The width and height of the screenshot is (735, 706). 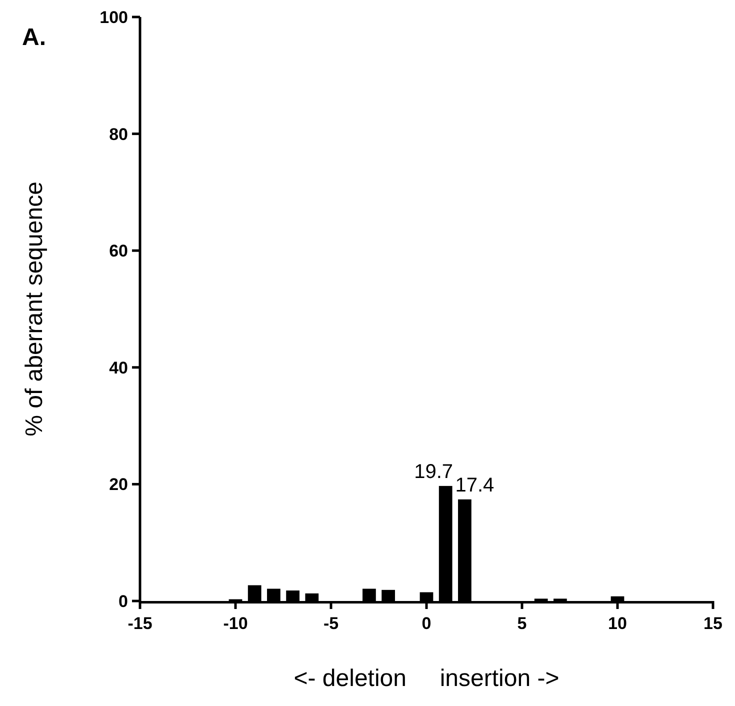 I want to click on text: A., so click(x=34, y=37).